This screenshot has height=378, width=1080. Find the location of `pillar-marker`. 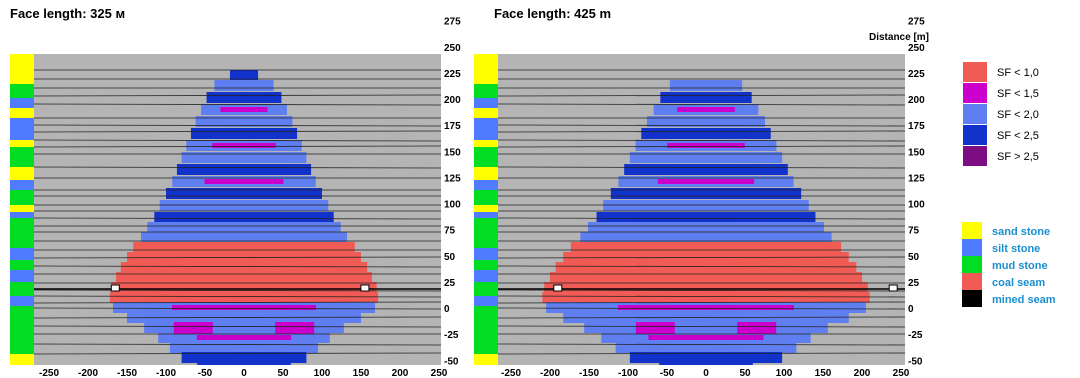

pillar-marker is located at coordinates (115, 288).